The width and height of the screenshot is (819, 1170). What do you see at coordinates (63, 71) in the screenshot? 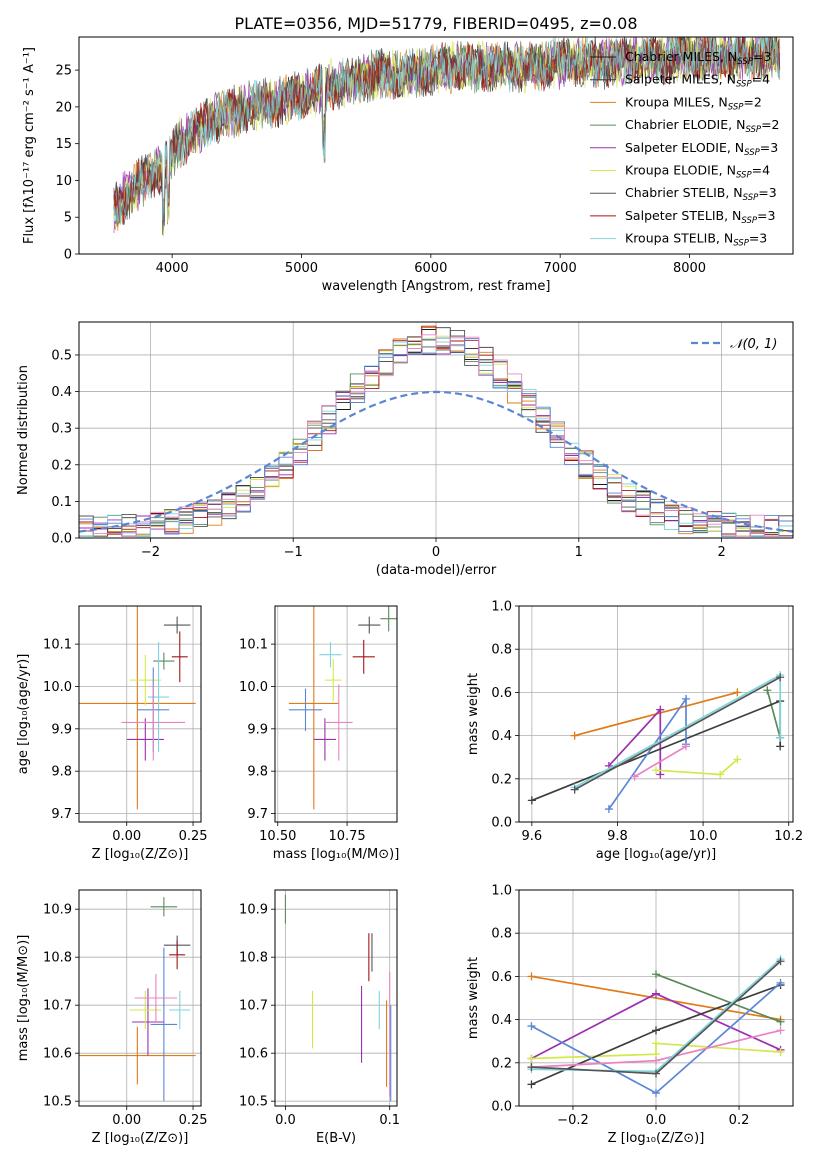
I see `y-tick-label: 25` at bounding box center [63, 71].